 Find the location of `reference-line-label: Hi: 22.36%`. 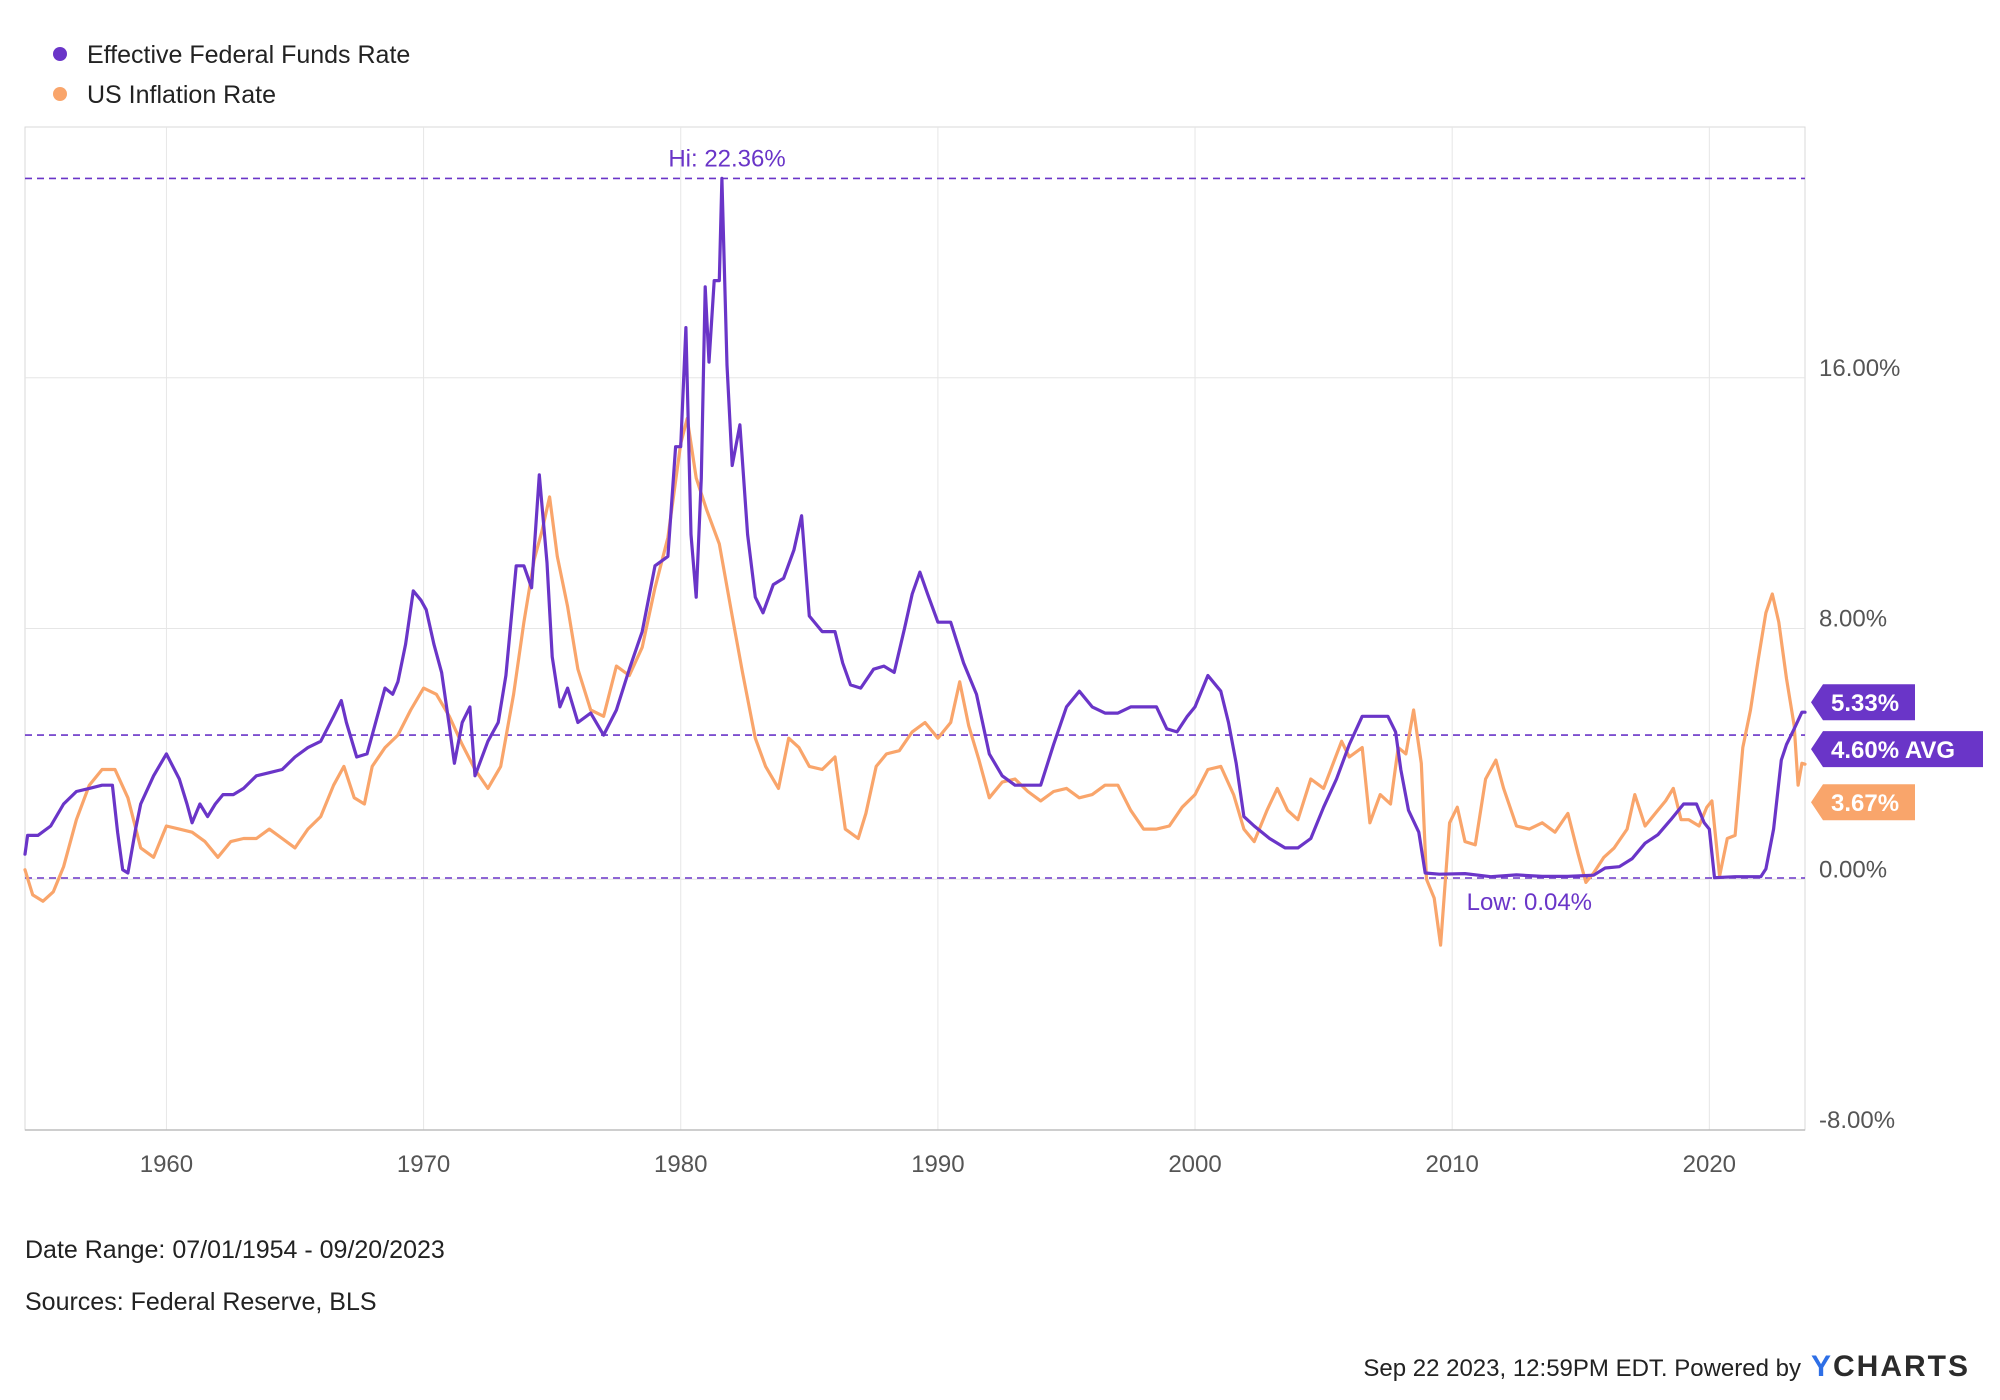

reference-line-label: Hi: 22.36% is located at coordinates (726, 158).